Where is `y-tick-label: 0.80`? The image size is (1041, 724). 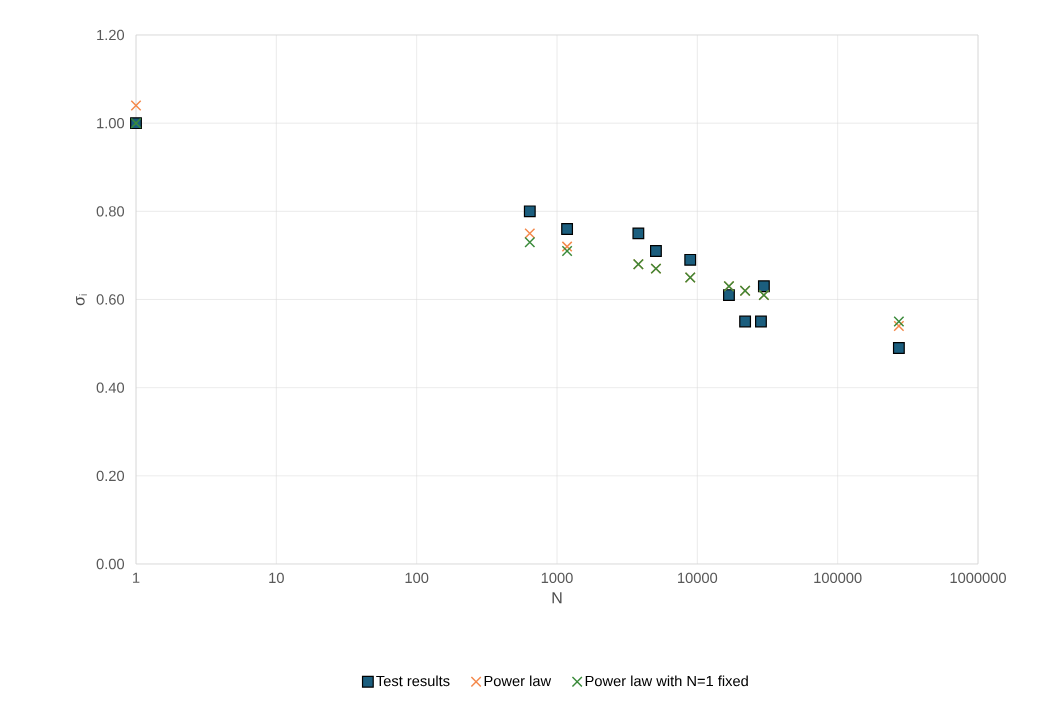 y-tick-label: 0.80 is located at coordinates (110, 211).